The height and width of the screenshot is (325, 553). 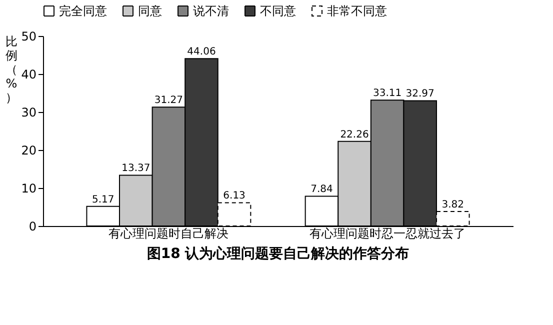 I want to click on data-label: 32.97, so click(x=420, y=94).